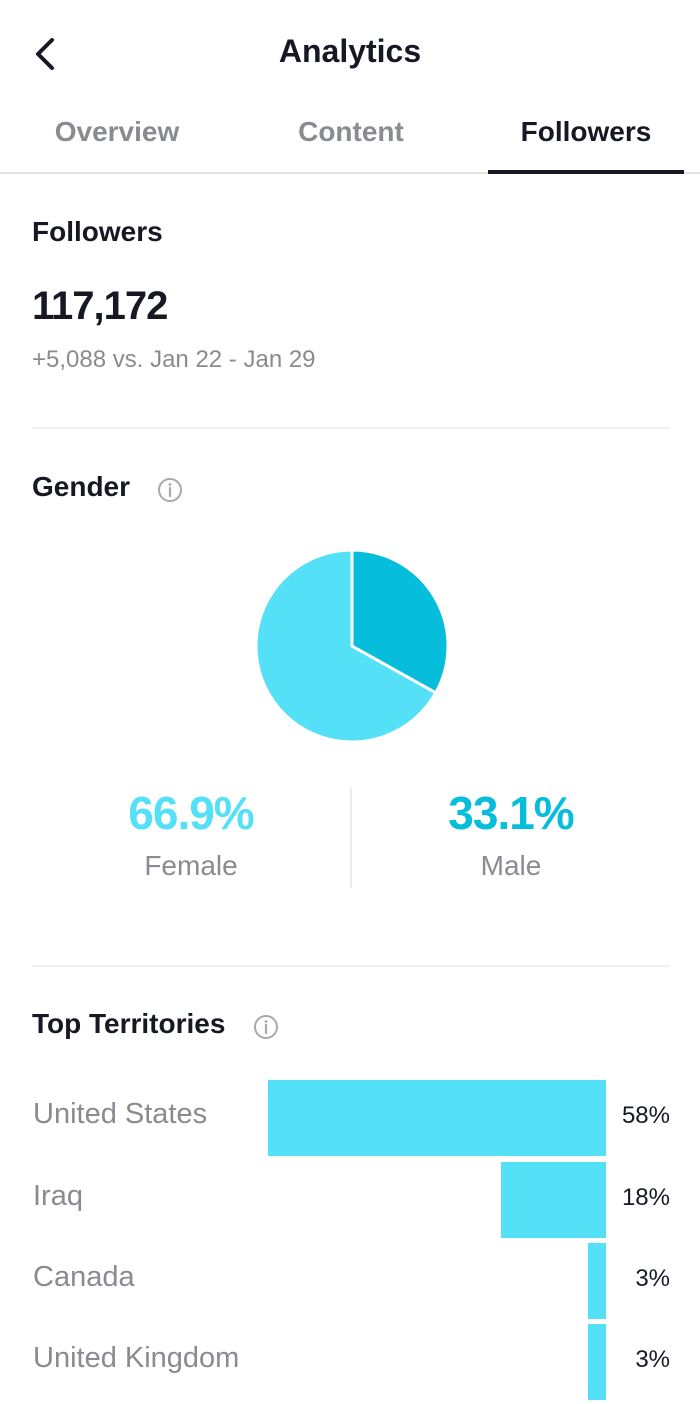  What do you see at coordinates (45, 54) in the screenshot?
I see `chevron-left-icon` at bounding box center [45, 54].